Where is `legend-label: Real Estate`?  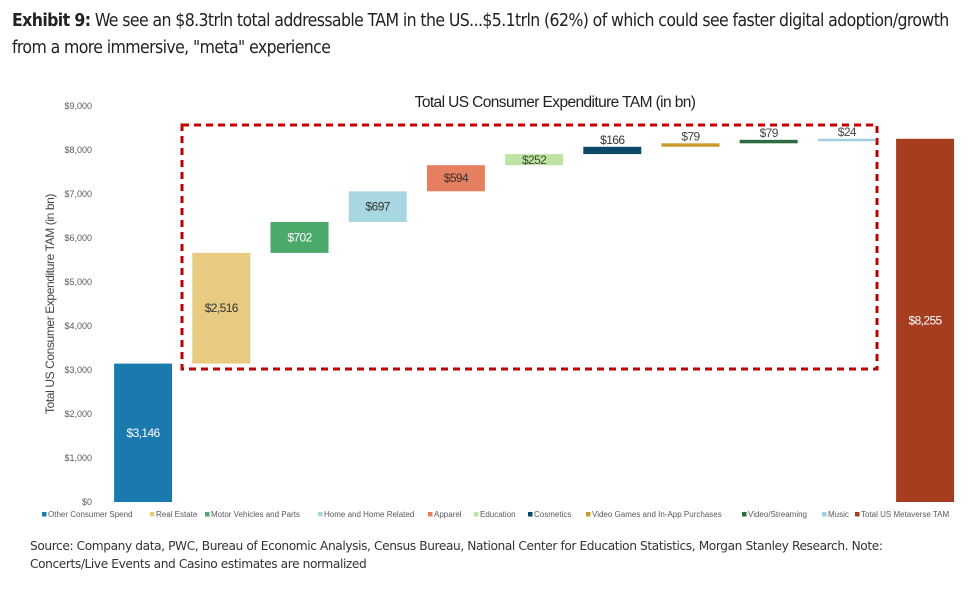
legend-label: Real Estate is located at coordinates (177, 514).